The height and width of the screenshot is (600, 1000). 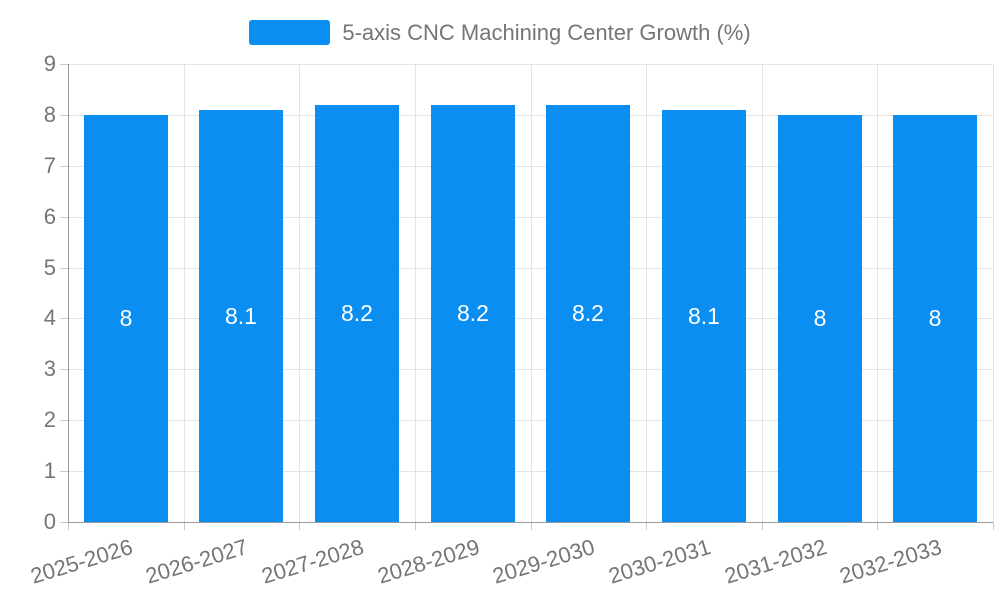 I want to click on x-axis-category-label: 2028-2029, so click(x=428, y=561).